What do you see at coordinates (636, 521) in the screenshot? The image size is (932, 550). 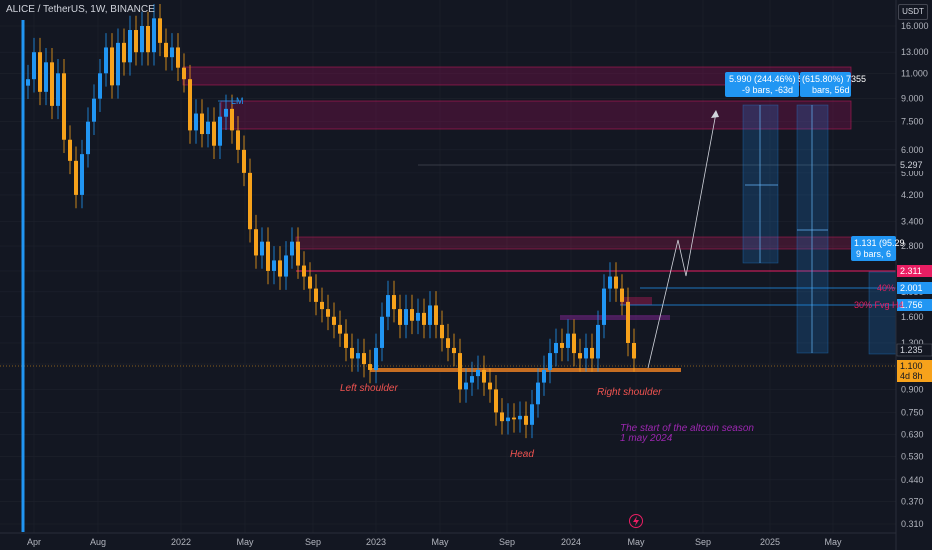 I see `lightning-icon` at bounding box center [636, 521].